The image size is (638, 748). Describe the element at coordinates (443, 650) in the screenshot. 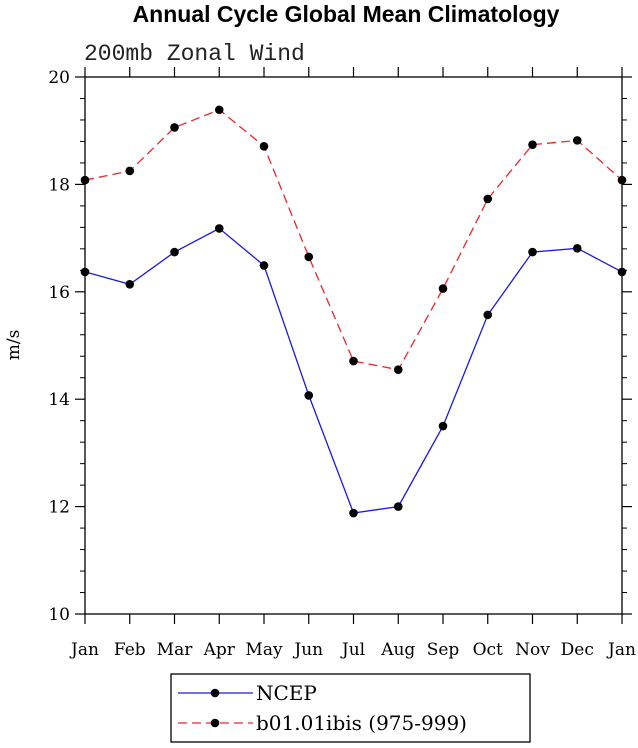

I see `x-tick-label: Sep` at that location.